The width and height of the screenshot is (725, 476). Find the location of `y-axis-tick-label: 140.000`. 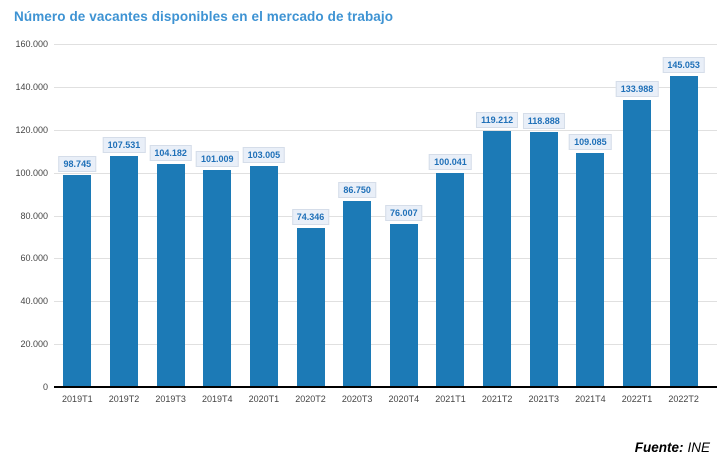

y-axis-tick-label: 140.000 is located at coordinates (31, 86).